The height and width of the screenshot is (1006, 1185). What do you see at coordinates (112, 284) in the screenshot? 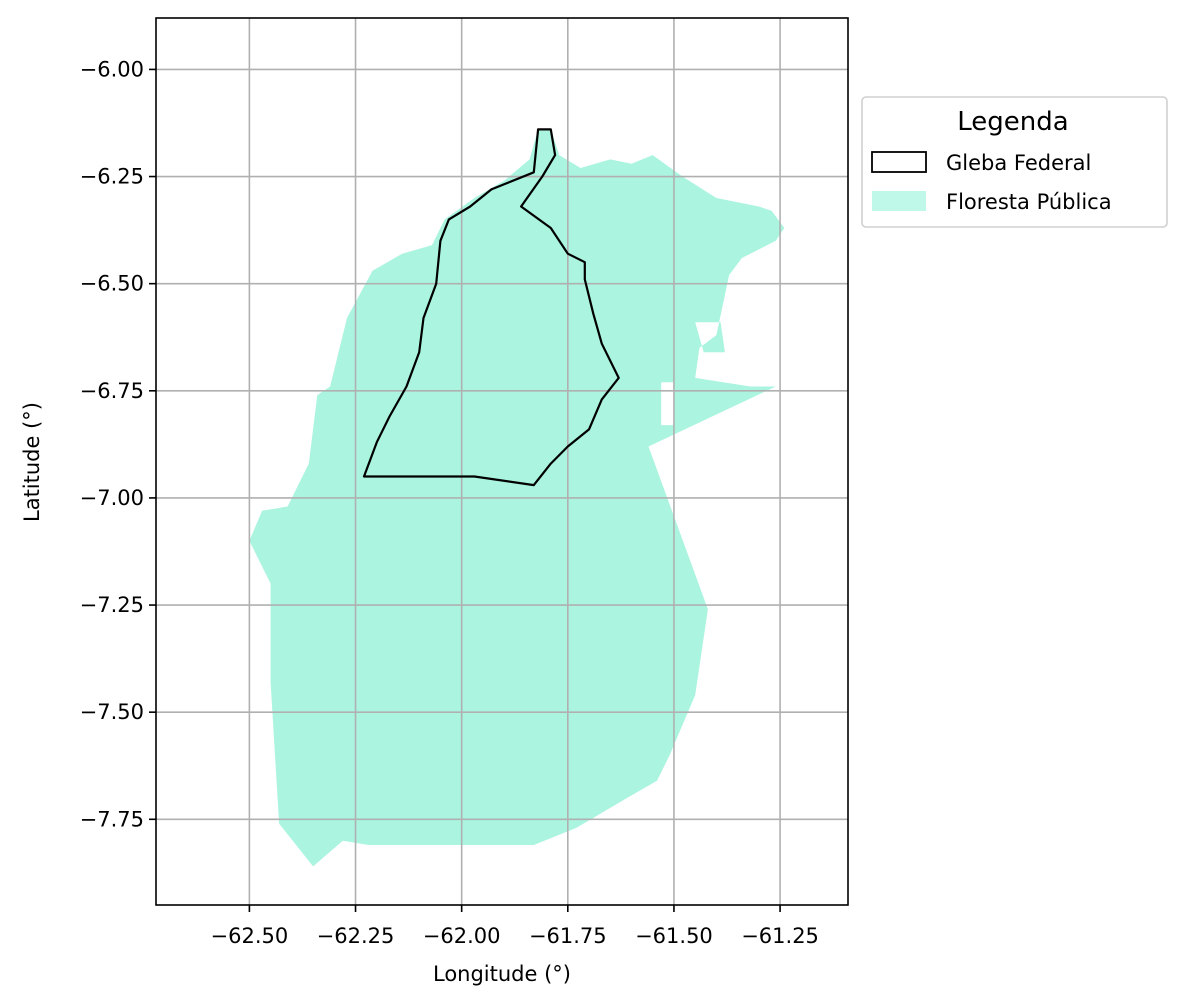
I see `y-tick-label: −6.50` at bounding box center [112, 284].